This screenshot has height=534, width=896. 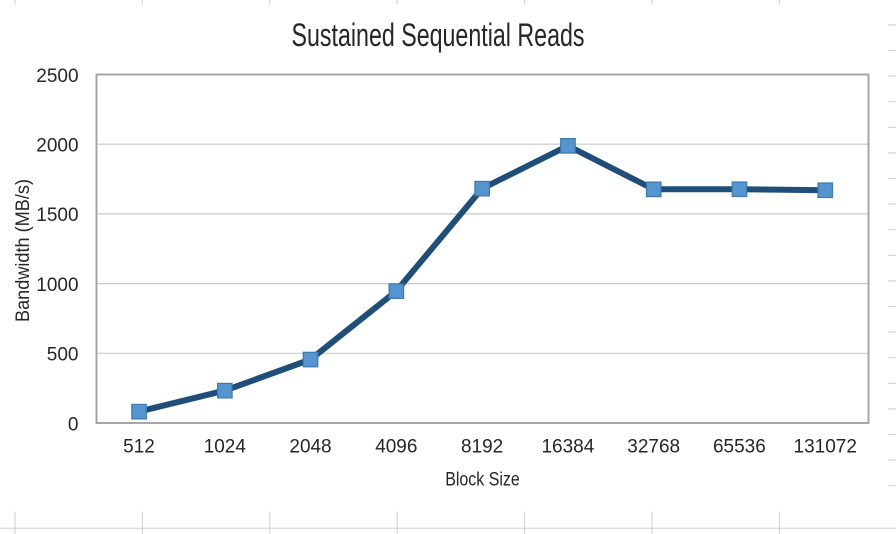 What do you see at coordinates (482, 447) in the screenshot?
I see `svg-text: 8192` at bounding box center [482, 447].